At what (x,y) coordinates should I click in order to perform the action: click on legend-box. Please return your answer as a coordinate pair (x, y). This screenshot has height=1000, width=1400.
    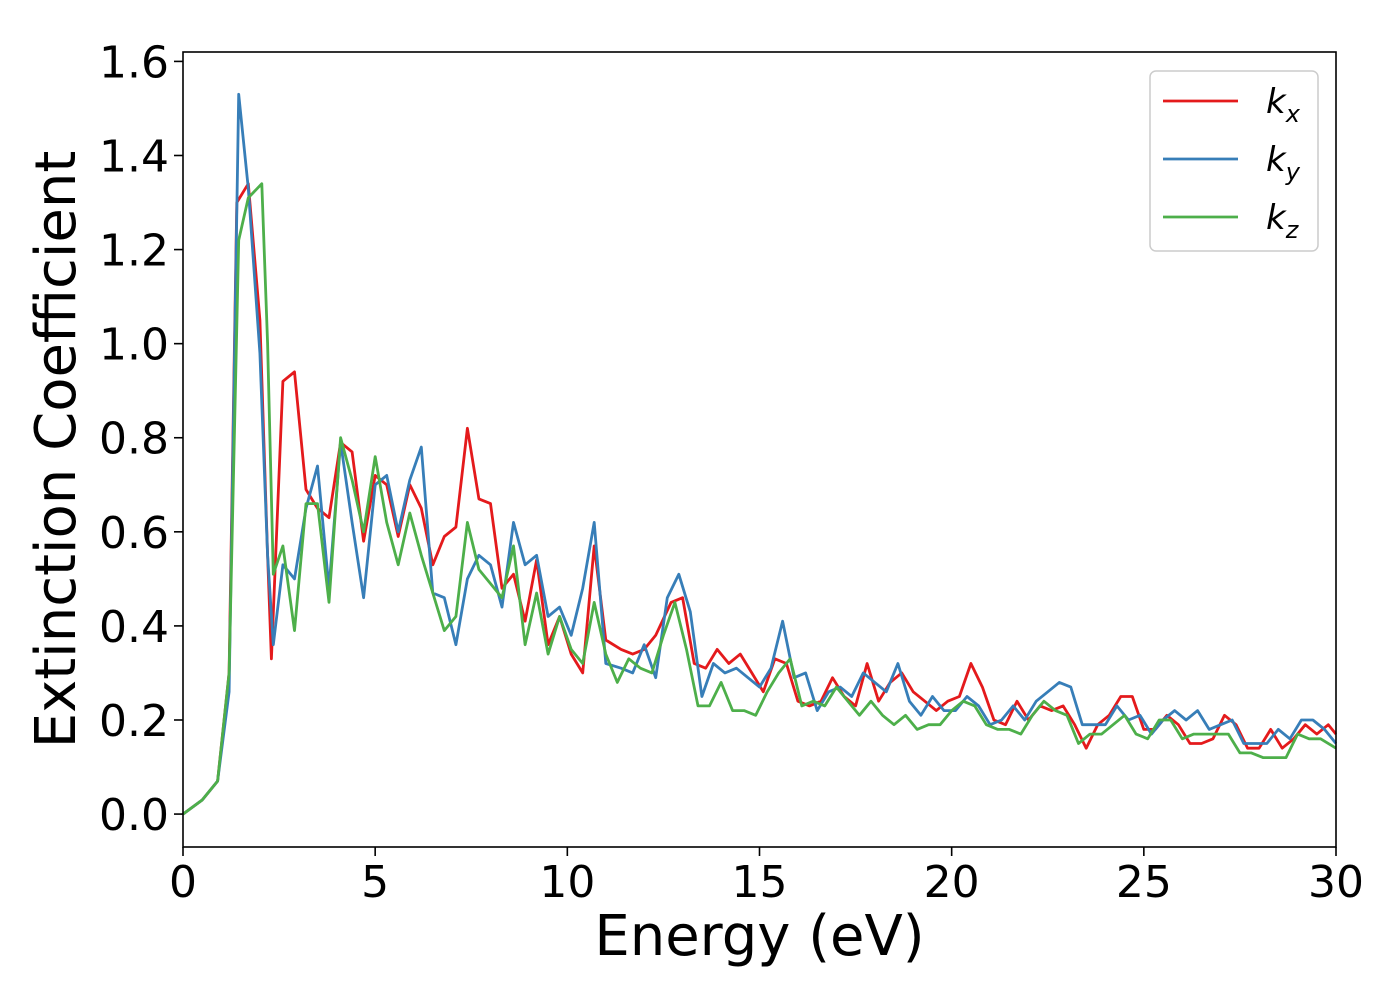
    Looking at the image, I should click on (1234, 161).